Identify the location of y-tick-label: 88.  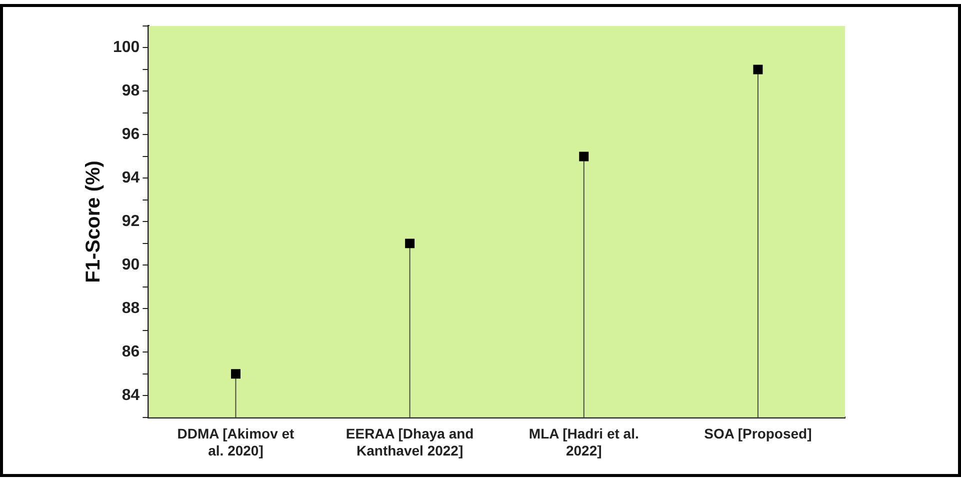
(131, 309).